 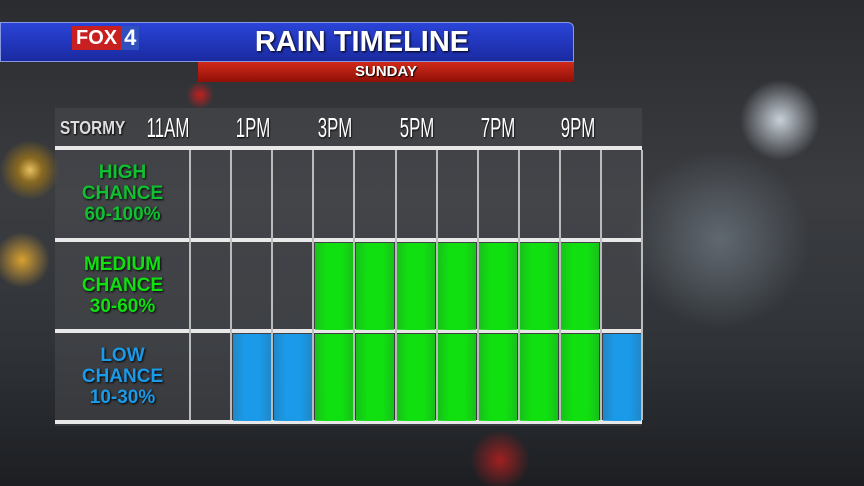 I want to click on tick-label: 5PM, so click(x=417, y=127).